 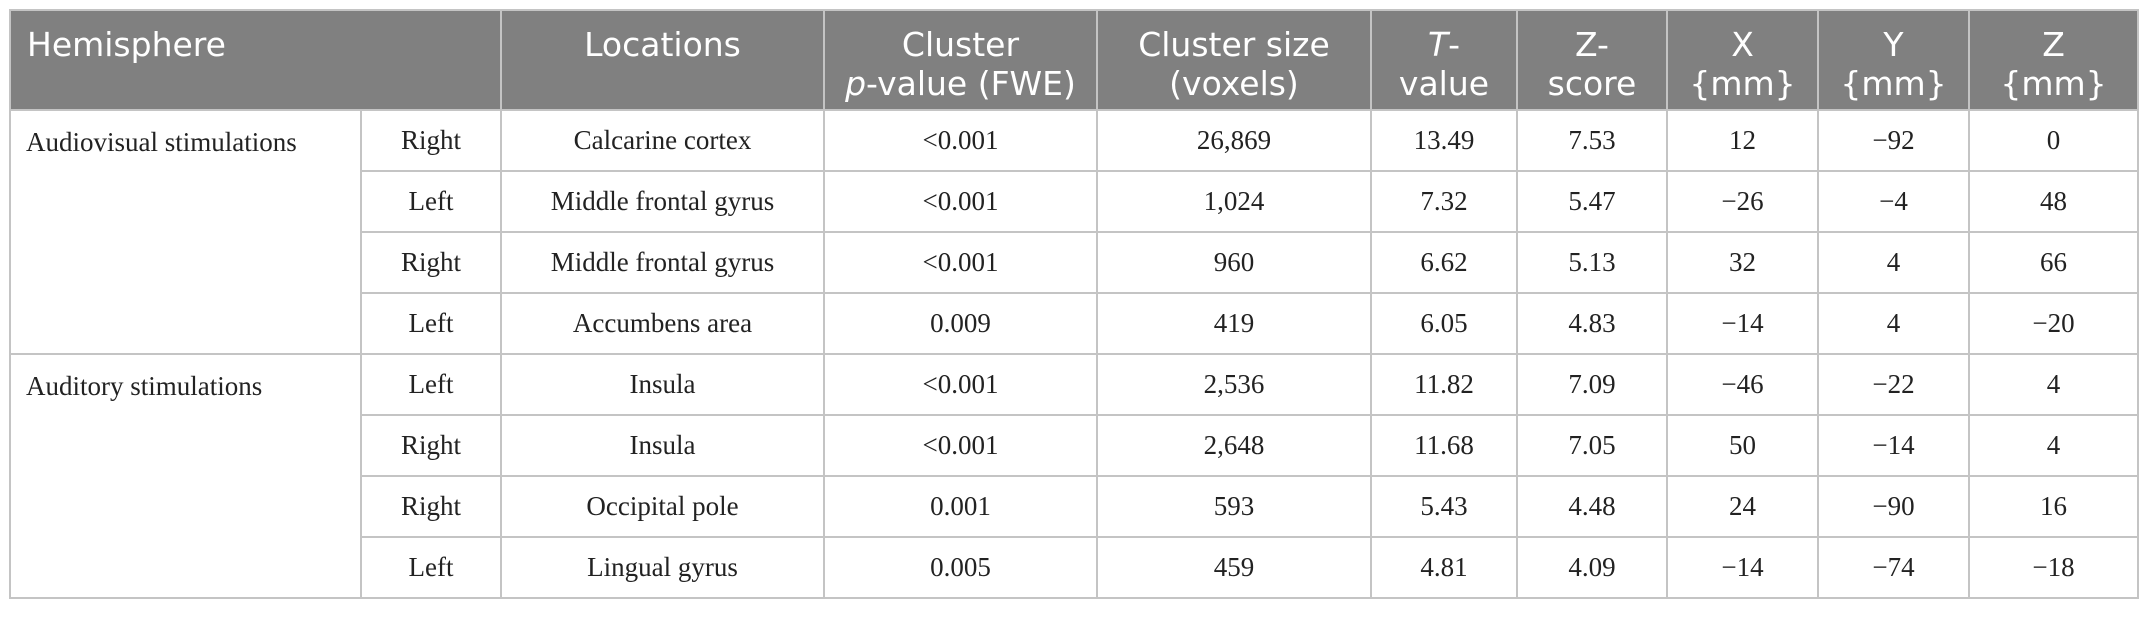 What do you see at coordinates (1742, 201) in the screenshot?
I see `cell-x-mm: −26` at bounding box center [1742, 201].